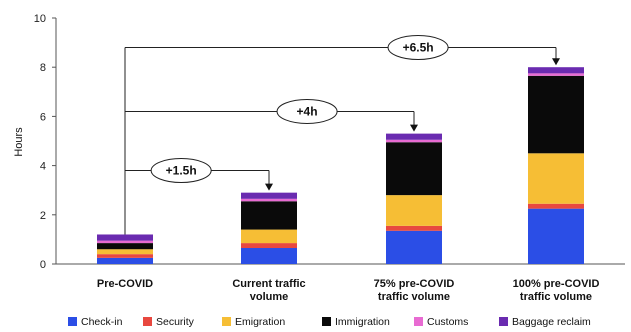 The image size is (631, 332). I want to click on y-tick-label: 2, so click(43, 216).